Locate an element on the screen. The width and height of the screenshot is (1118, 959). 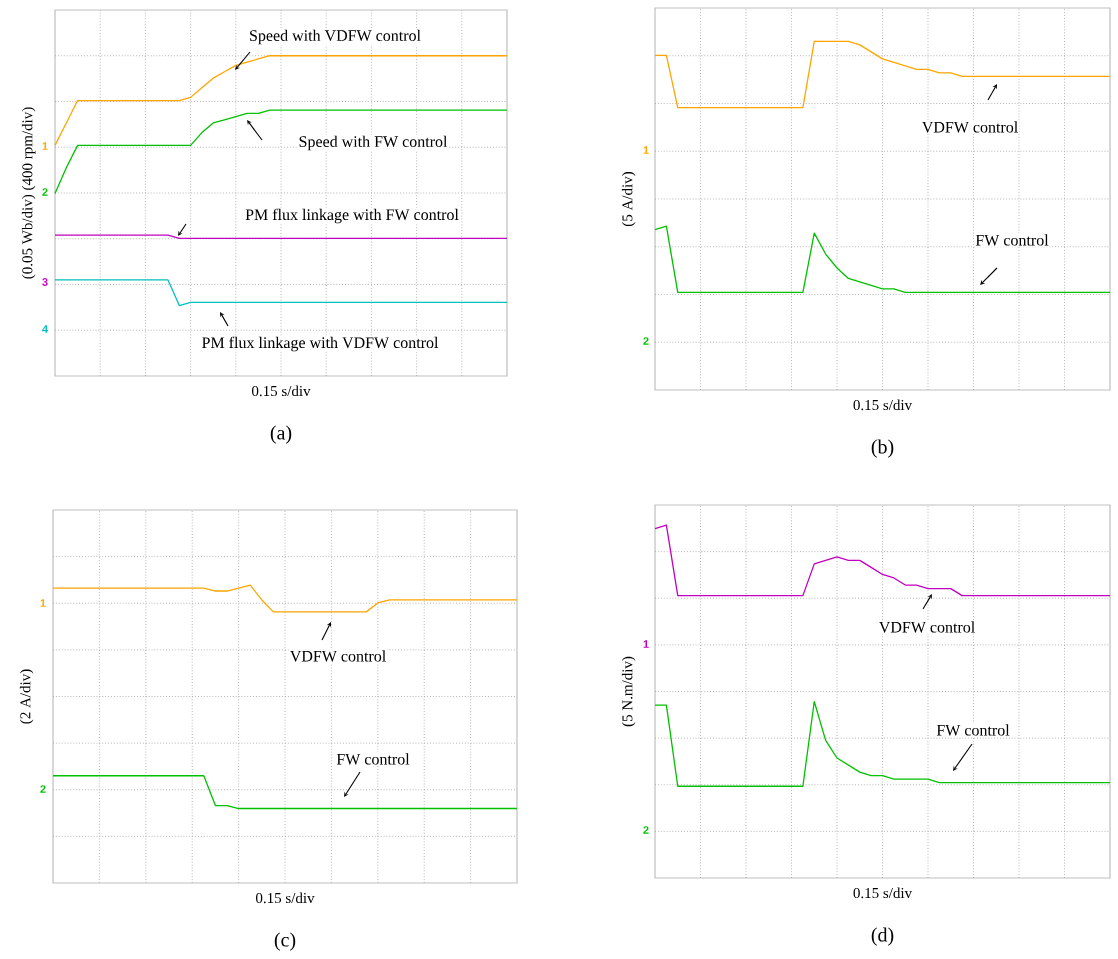
text: 4 is located at coordinates (45, 329).